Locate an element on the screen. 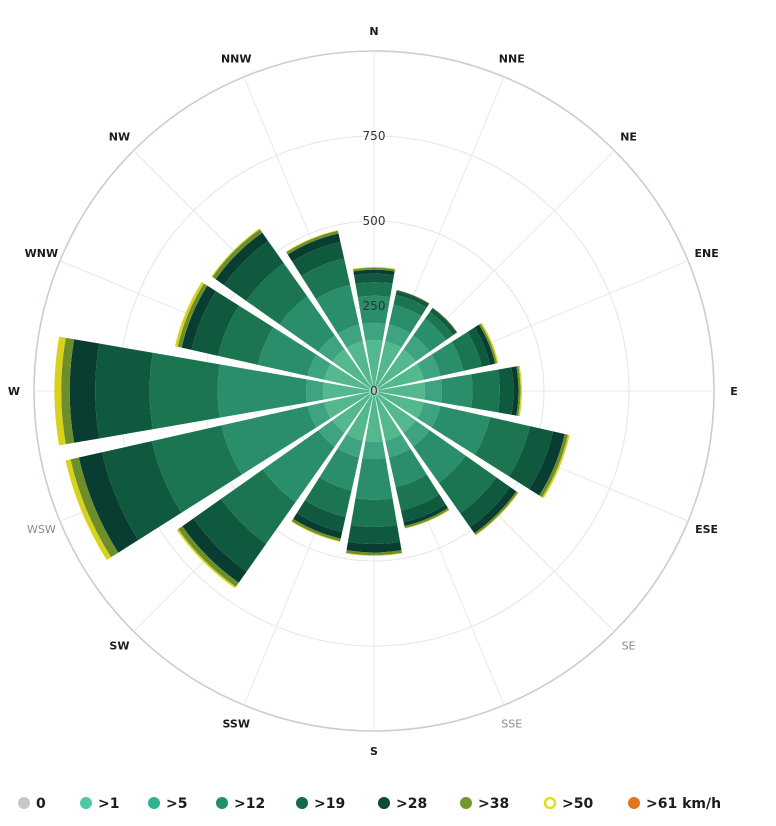 The height and width of the screenshot is (826, 776). legend-label: >1 is located at coordinates (108, 804).